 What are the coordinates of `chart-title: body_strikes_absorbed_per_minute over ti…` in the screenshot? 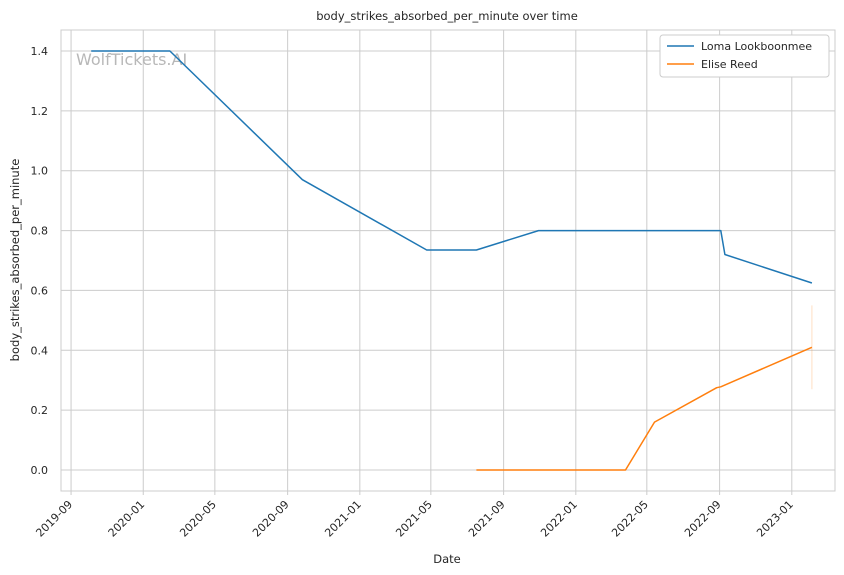 It's located at (447, 16).